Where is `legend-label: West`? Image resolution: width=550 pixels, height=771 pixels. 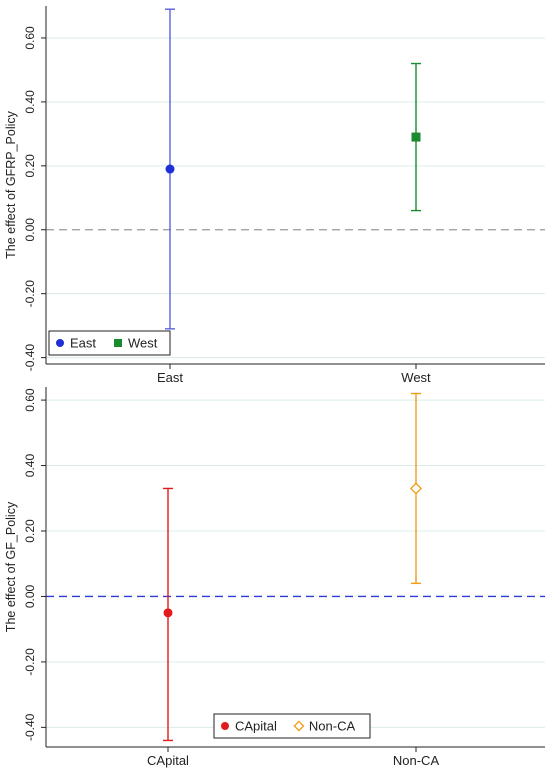
legend-label: West is located at coordinates (143, 343).